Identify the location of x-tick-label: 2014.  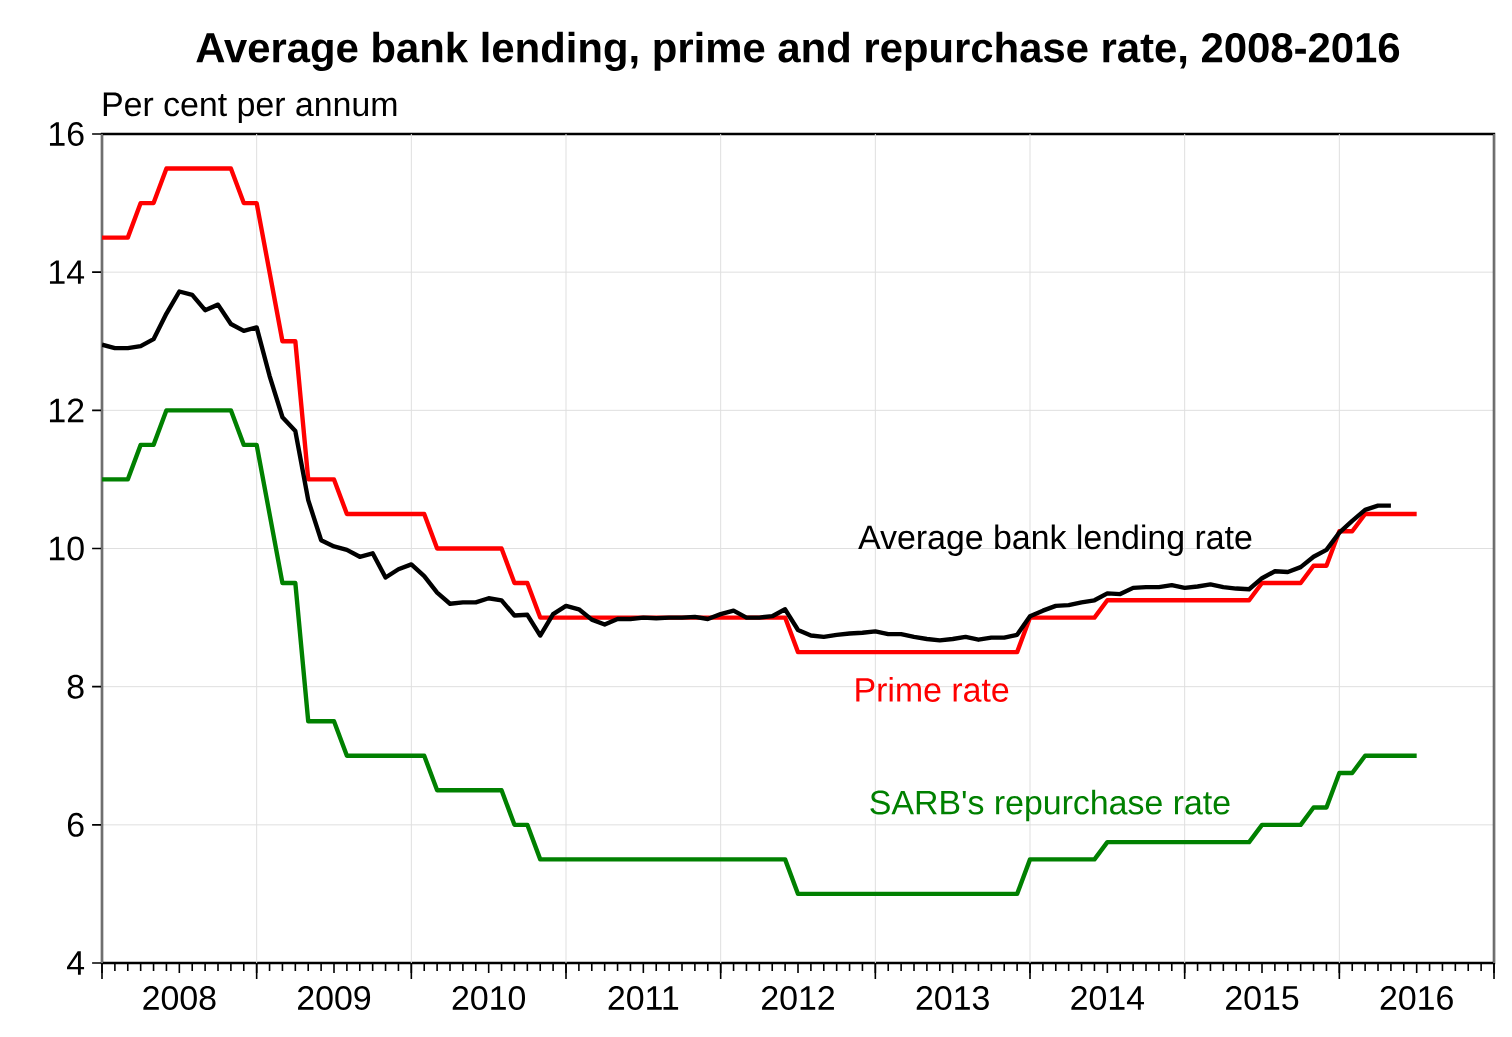
(1108, 997).